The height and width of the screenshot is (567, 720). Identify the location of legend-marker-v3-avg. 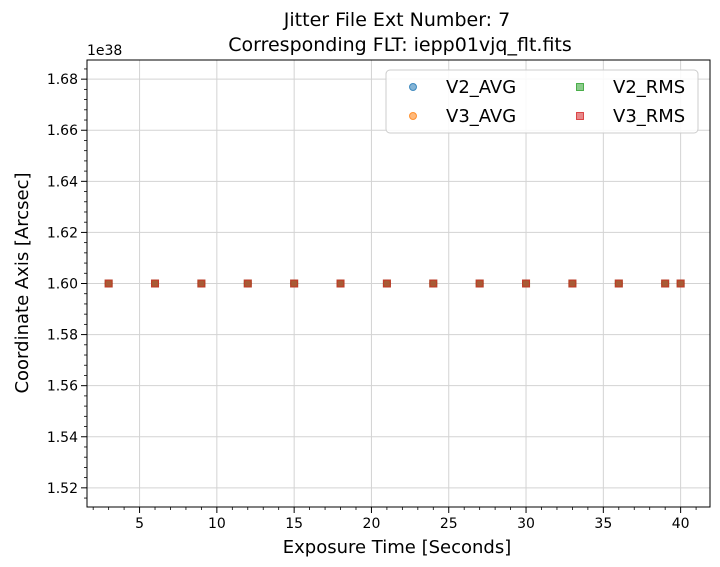
(413, 116).